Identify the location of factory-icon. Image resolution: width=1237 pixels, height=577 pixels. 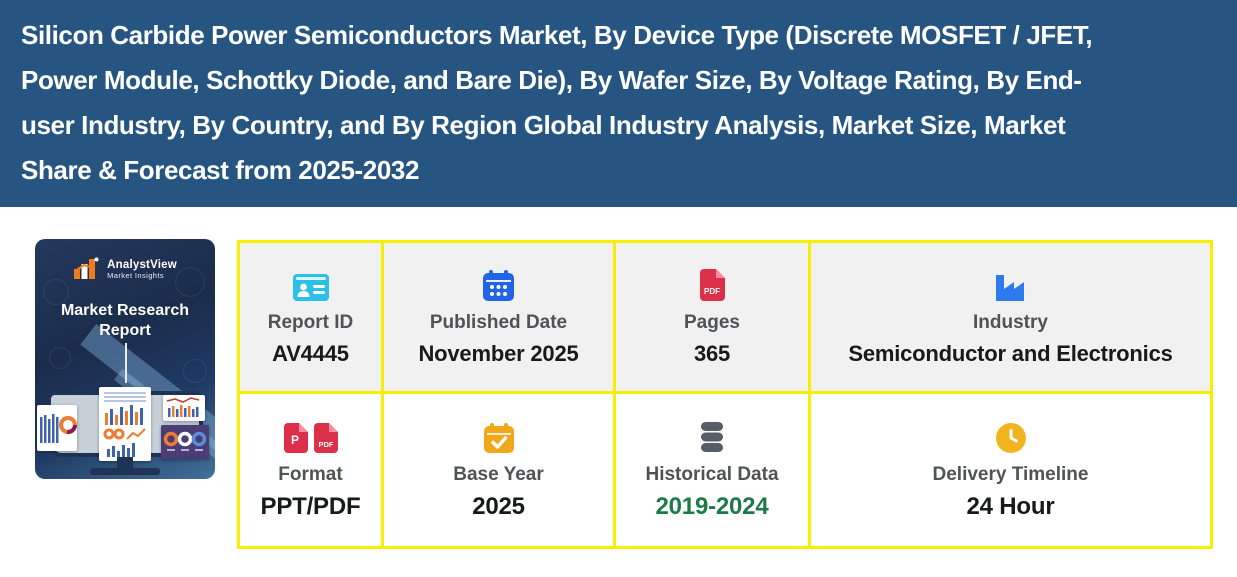
(1009, 288).